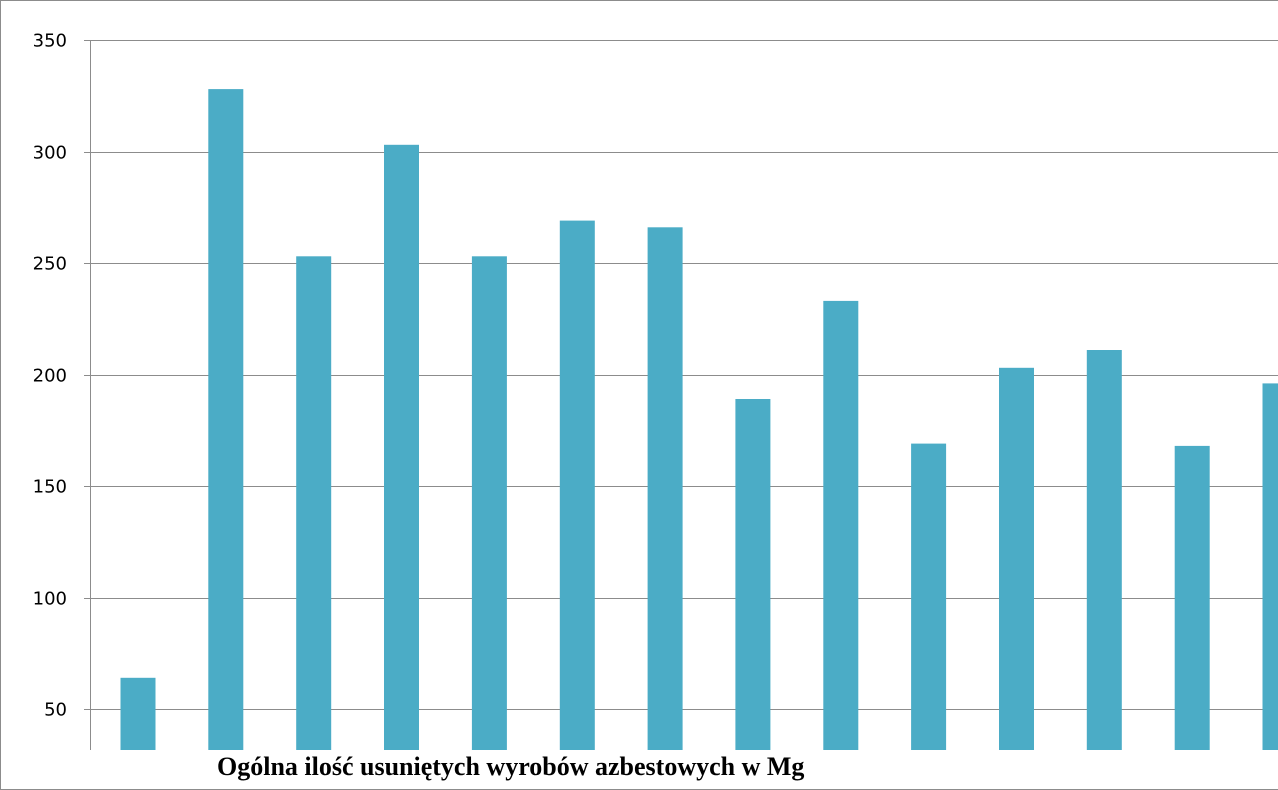 This screenshot has width=1278, height=790. I want to click on y-tick-label-350: 350, so click(50, 41).